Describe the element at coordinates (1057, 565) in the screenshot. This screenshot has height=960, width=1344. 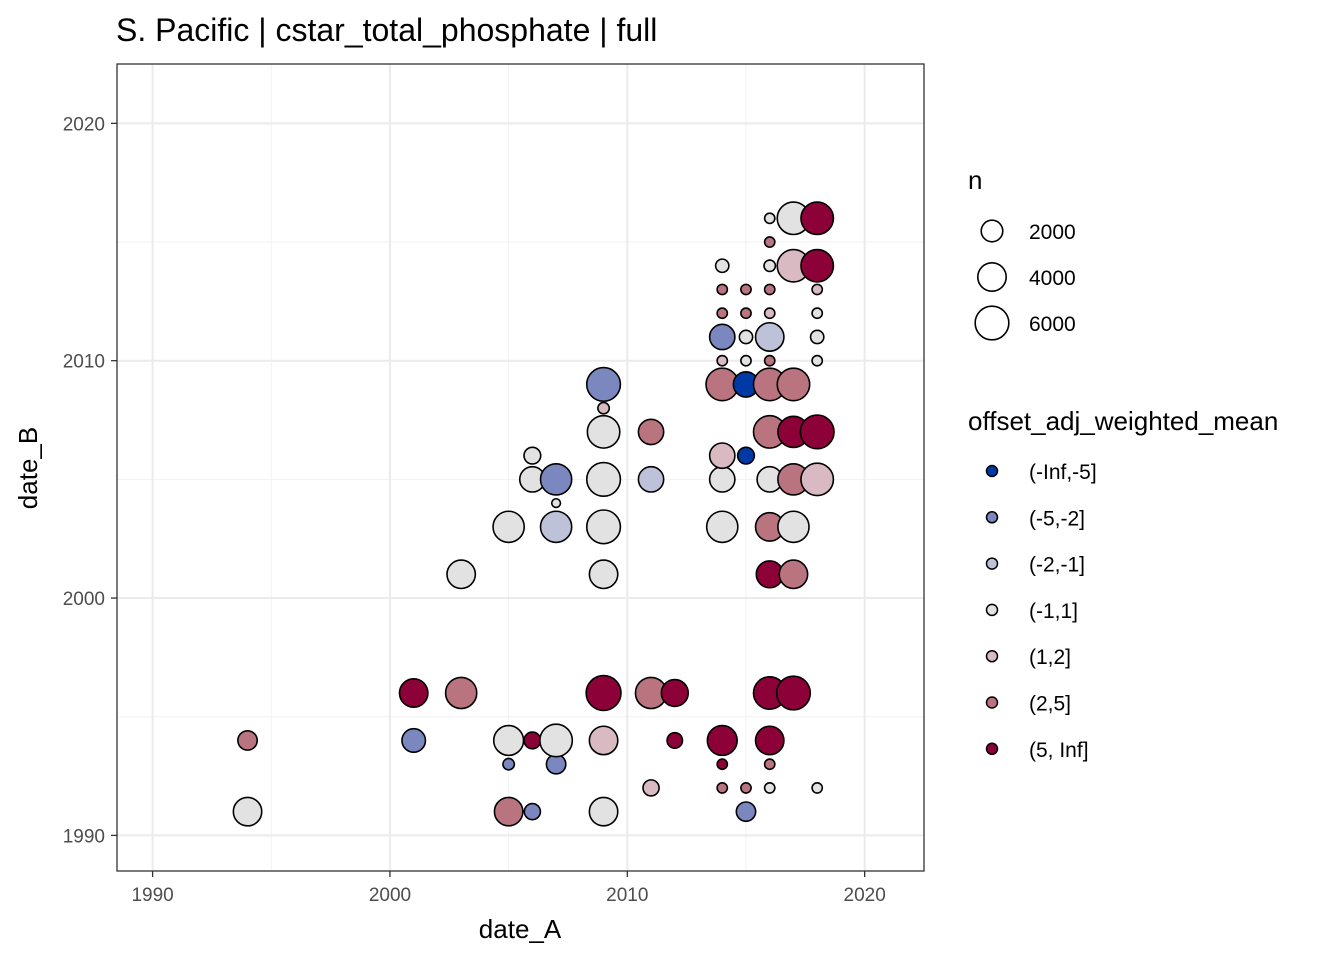
I see `color-legend-label: (-2,-1]` at that location.